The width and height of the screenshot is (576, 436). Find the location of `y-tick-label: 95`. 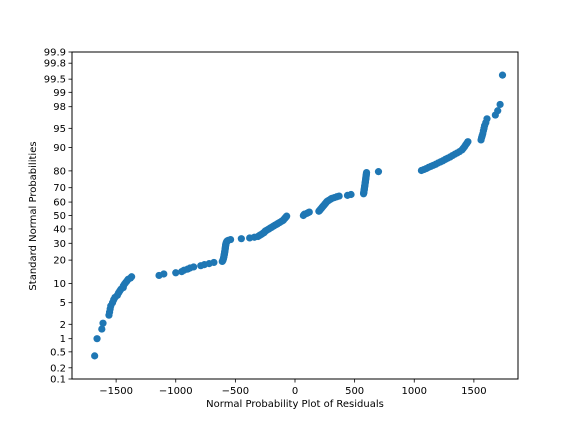

y-tick-label: 95 is located at coordinates (59, 129).